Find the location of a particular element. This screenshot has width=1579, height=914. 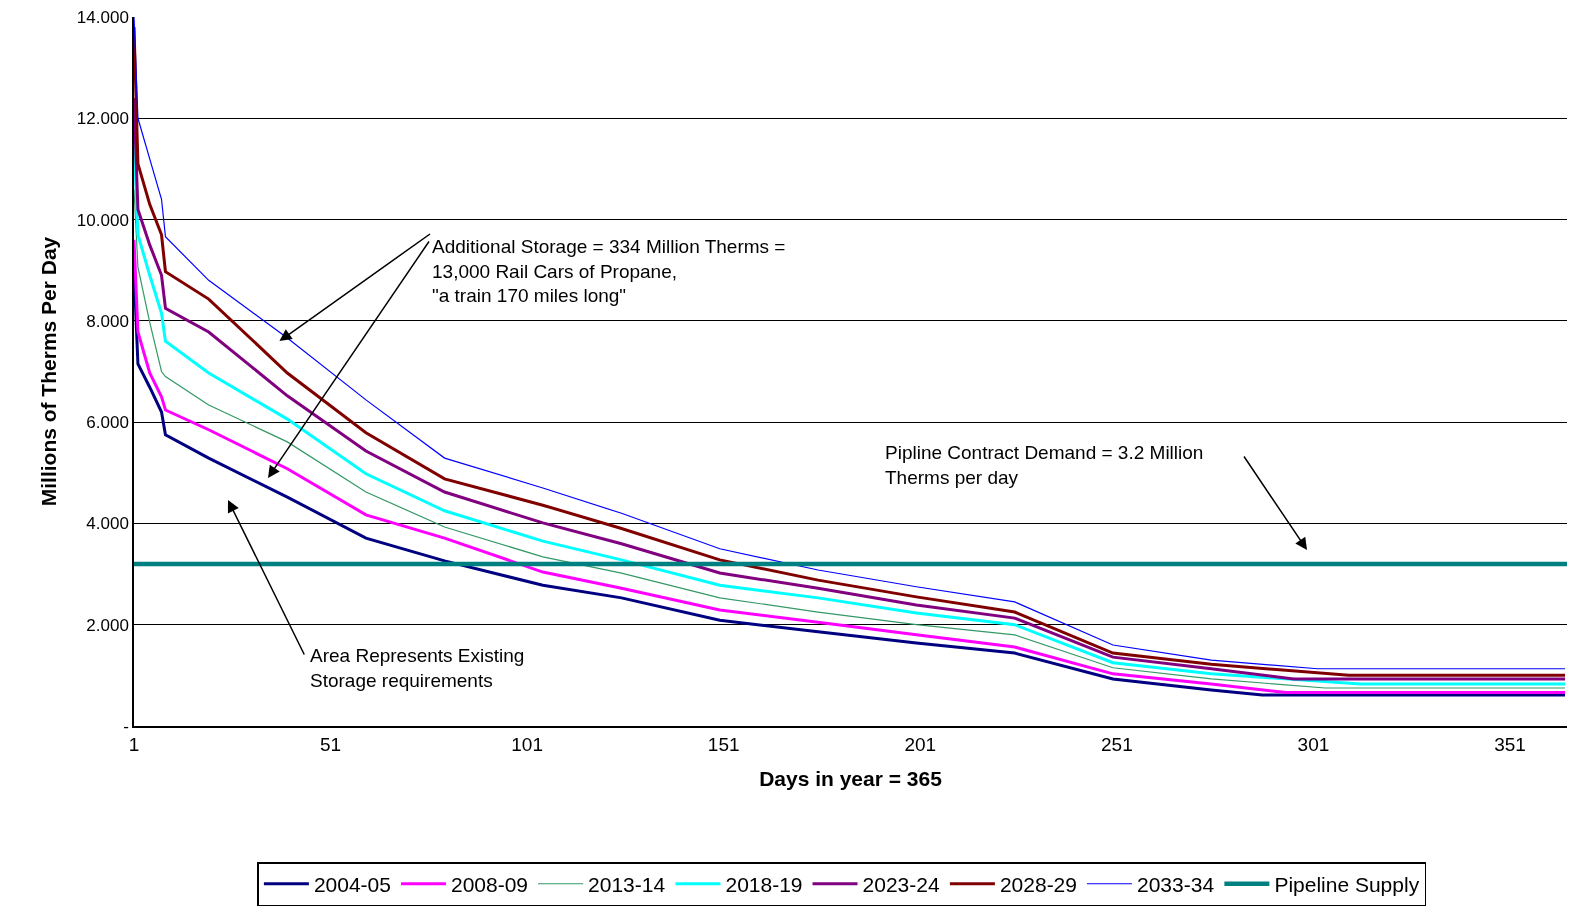

y-tick-label: 12.000 is located at coordinates (102, 119).